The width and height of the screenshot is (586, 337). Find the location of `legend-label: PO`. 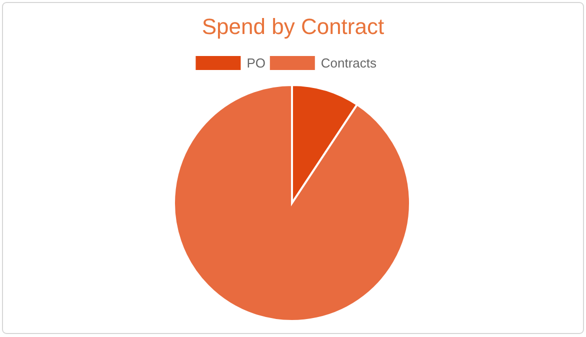

legend-label: PO is located at coordinates (256, 63).